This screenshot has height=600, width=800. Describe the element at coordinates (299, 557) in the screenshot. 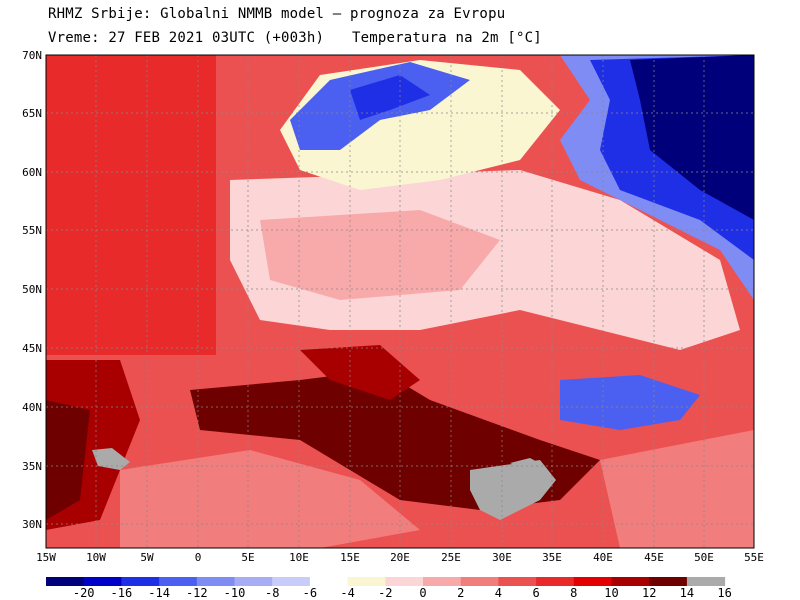

I see `lon-label: 10E` at that location.